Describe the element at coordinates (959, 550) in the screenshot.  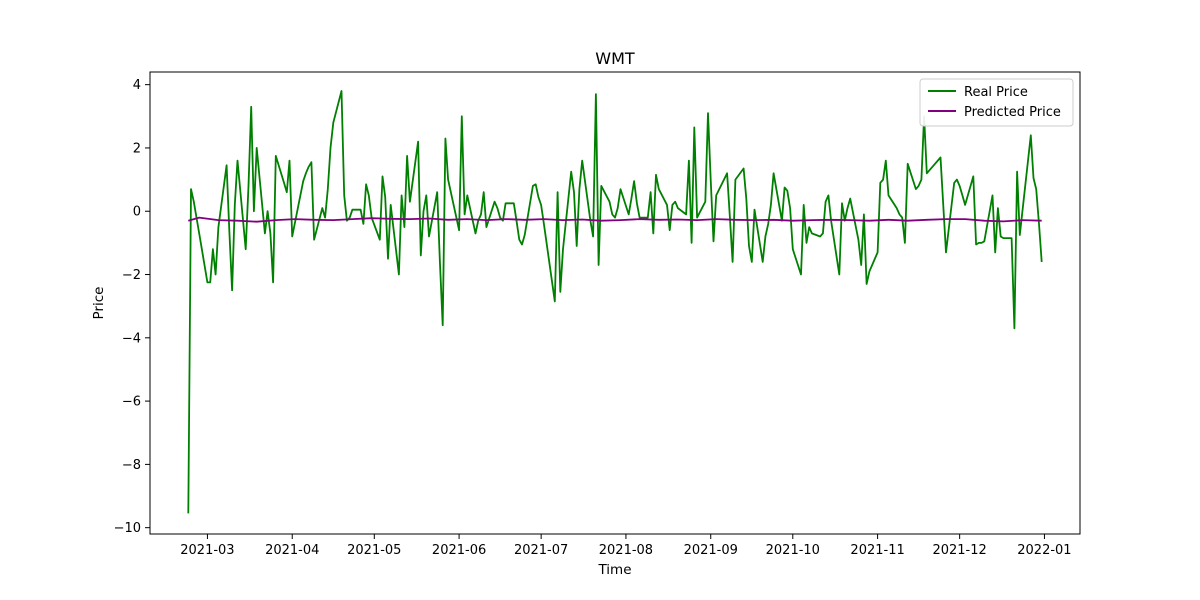
I see `x-tick-label: 2021-12` at that location.